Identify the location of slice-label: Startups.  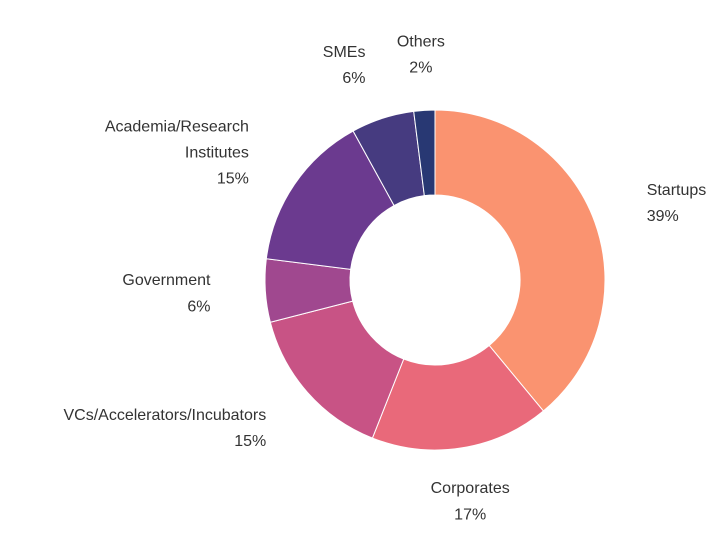
(677, 190).